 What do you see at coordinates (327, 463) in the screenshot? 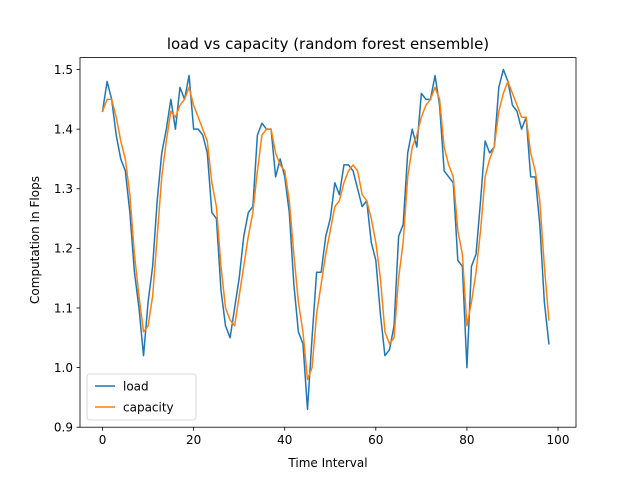
I see `x-axis-label: Time Interval` at bounding box center [327, 463].